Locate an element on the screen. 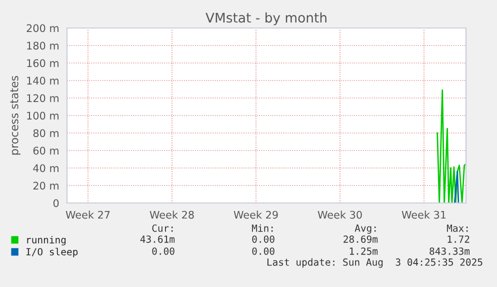 Image resolution: width=497 pixels, height=287 pixels. y-tick-label: 200 m is located at coordinates (42, 28).